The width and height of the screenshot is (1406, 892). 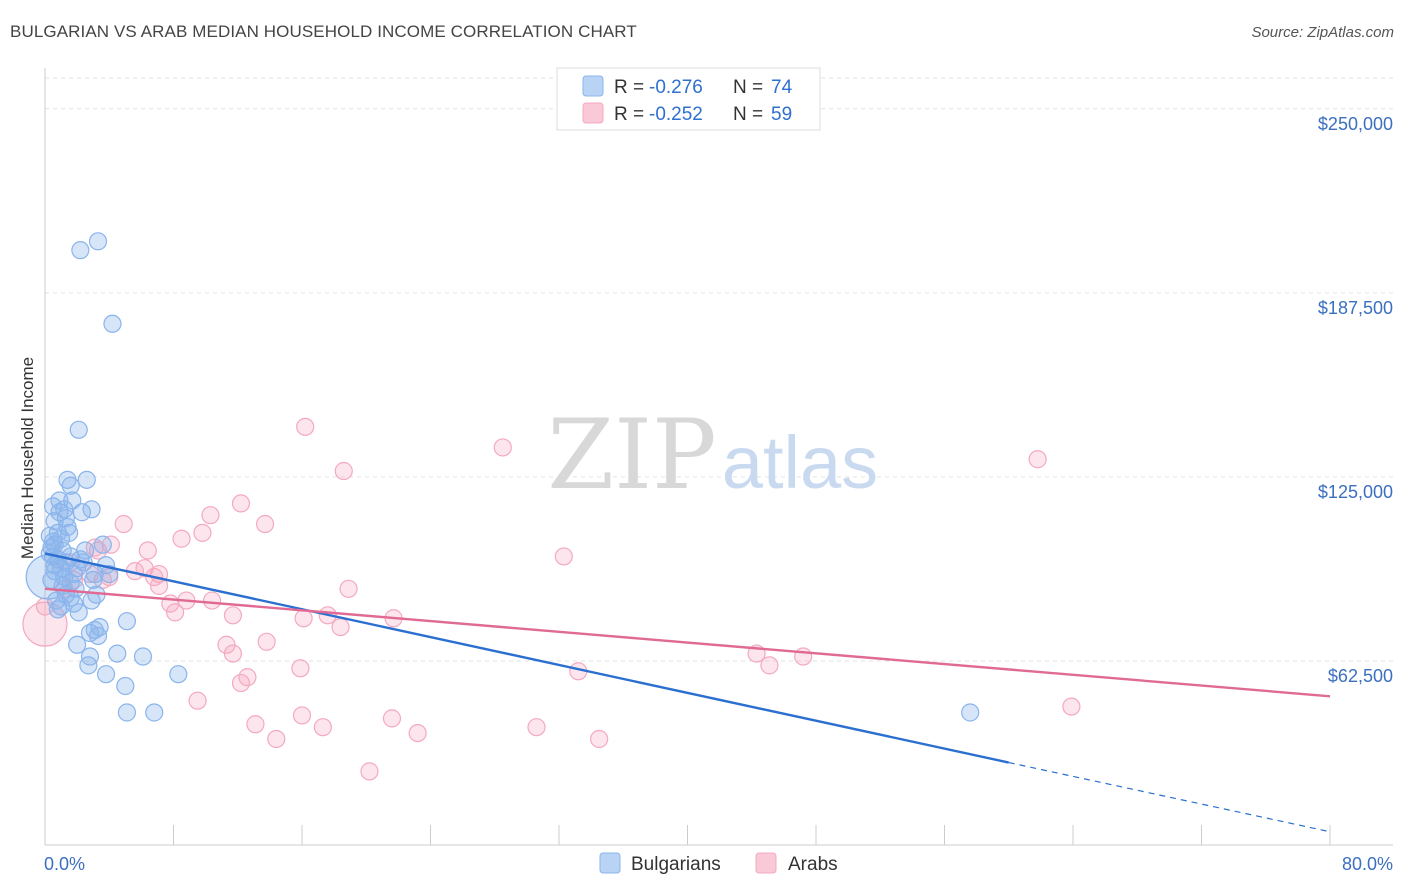 I want to click on bulgarians-n-value: 74, so click(x=782, y=87).